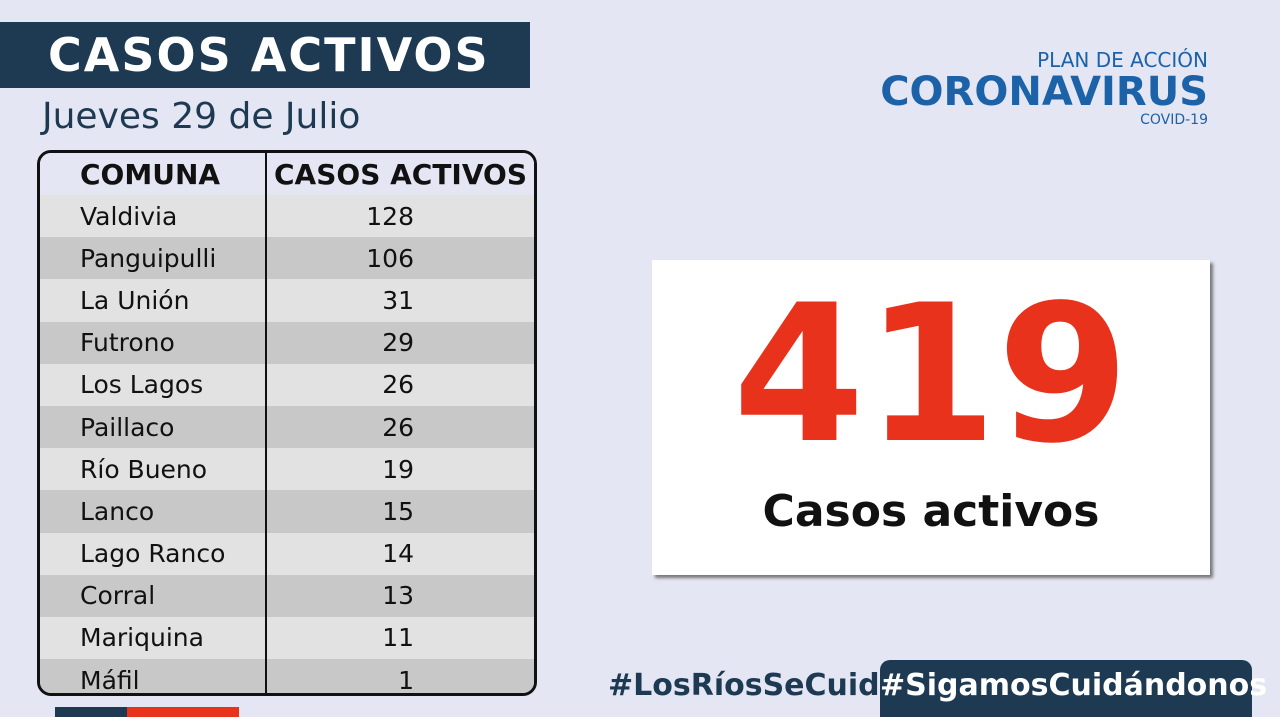 This screenshot has height=717, width=1280. What do you see at coordinates (390, 216) in the screenshot?
I see `cell: 128` at bounding box center [390, 216].